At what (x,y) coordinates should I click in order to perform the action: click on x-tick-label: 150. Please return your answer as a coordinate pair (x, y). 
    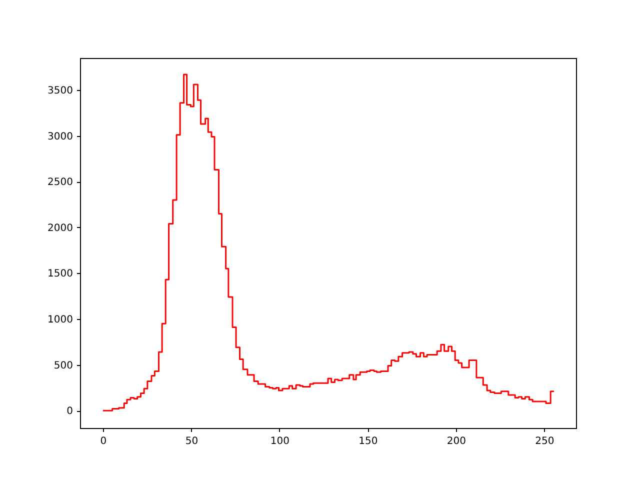
    Looking at the image, I should click on (368, 441).